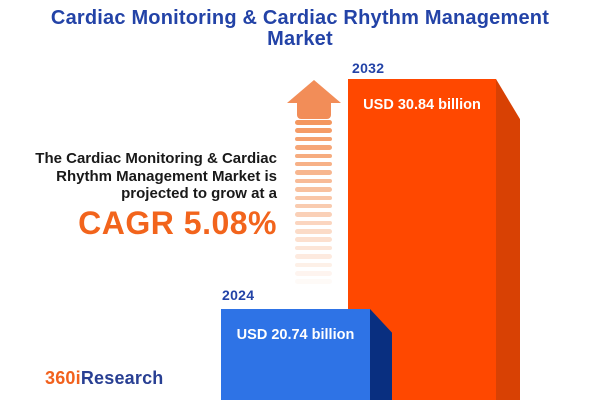 The image size is (600, 400). Describe the element at coordinates (199, 193) in the screenshot. I see `annotation-line-3: projected to grow at a` at that location.